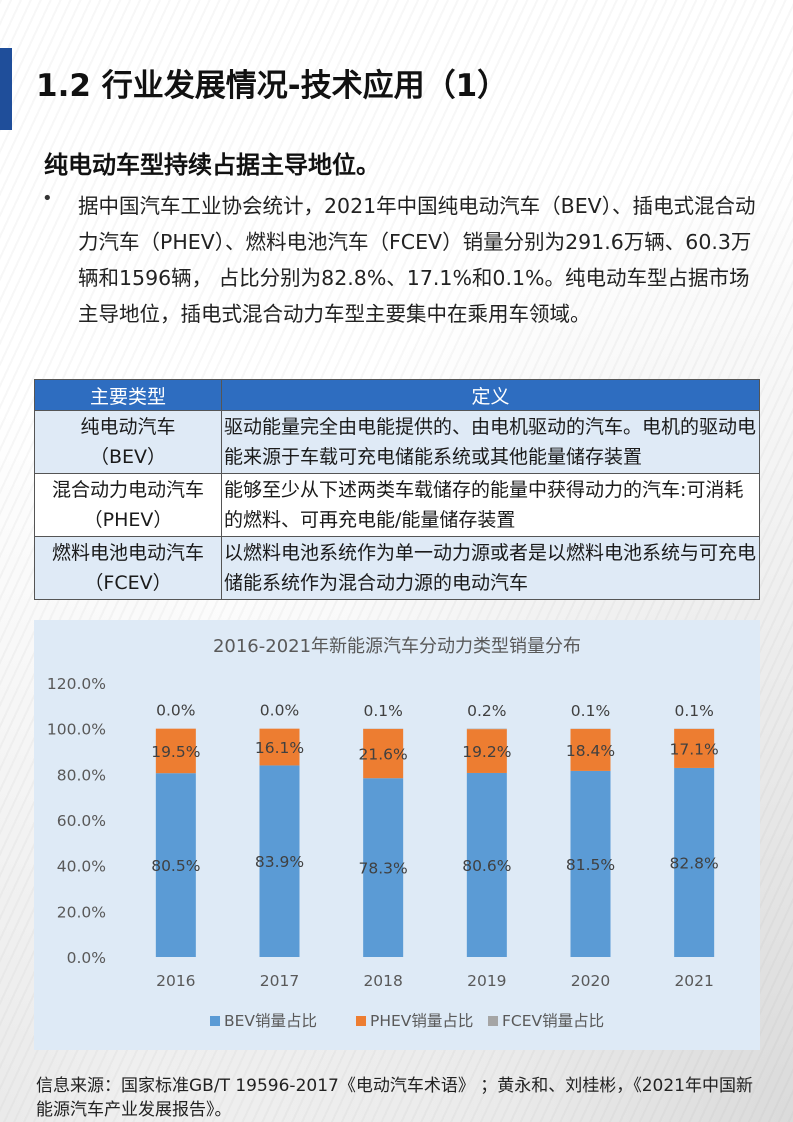  Describe the element at coordinates (212, 165) in the screenshot. I see `section-subheading: 纯电动车型持续占据主导地位。` at that location.